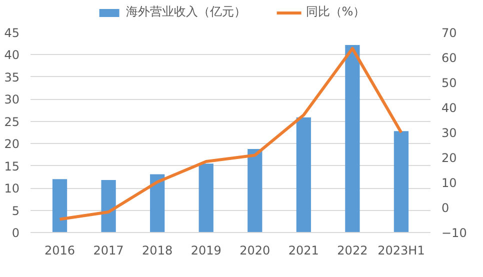  I want to click on y-tick-label: 30, so click(12, 99).